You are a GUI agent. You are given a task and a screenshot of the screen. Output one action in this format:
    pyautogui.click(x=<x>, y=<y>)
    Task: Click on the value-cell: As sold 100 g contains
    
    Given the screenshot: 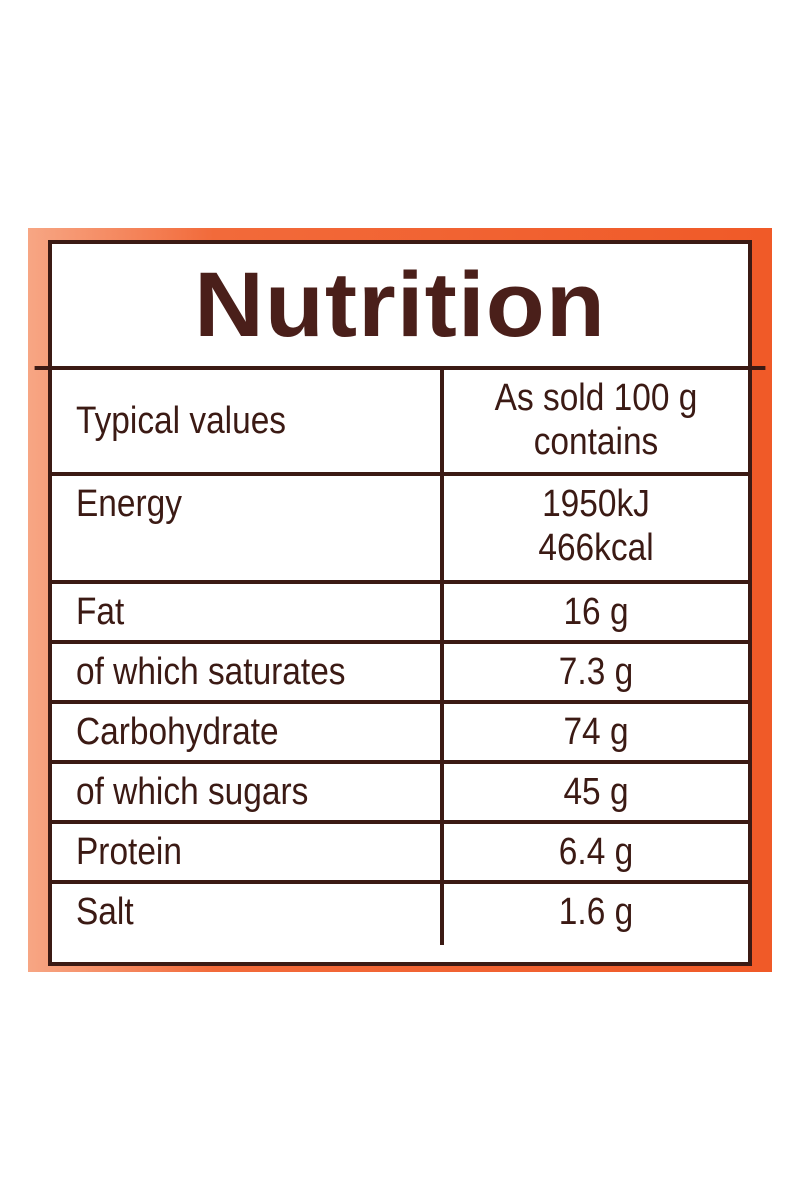 What is the action you would take?
    pyautogui.click(x=594, y=423)
    